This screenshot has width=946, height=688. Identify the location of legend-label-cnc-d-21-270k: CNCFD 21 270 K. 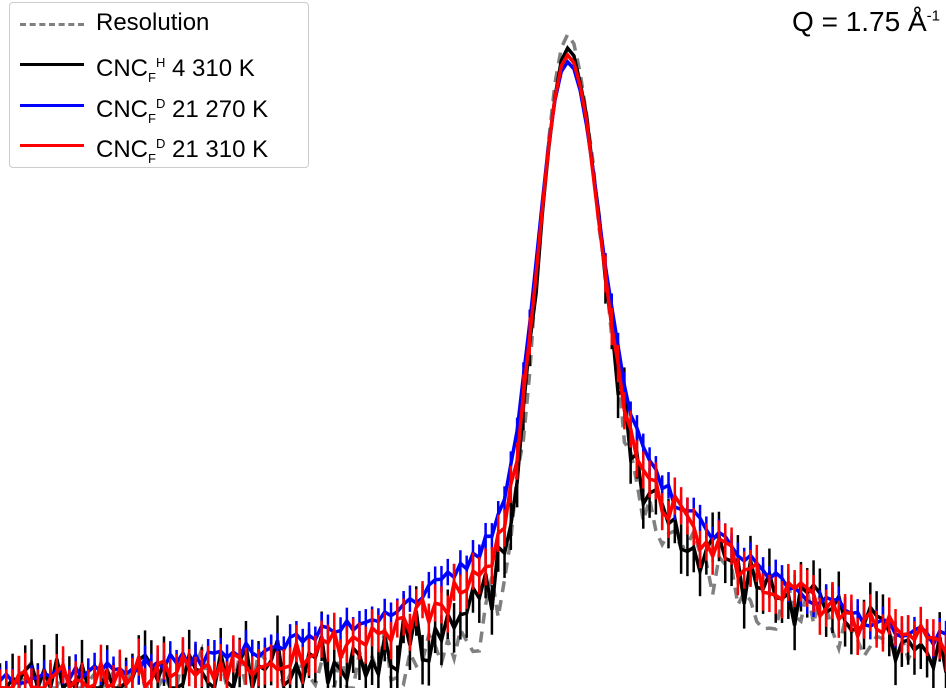
(182, 111).